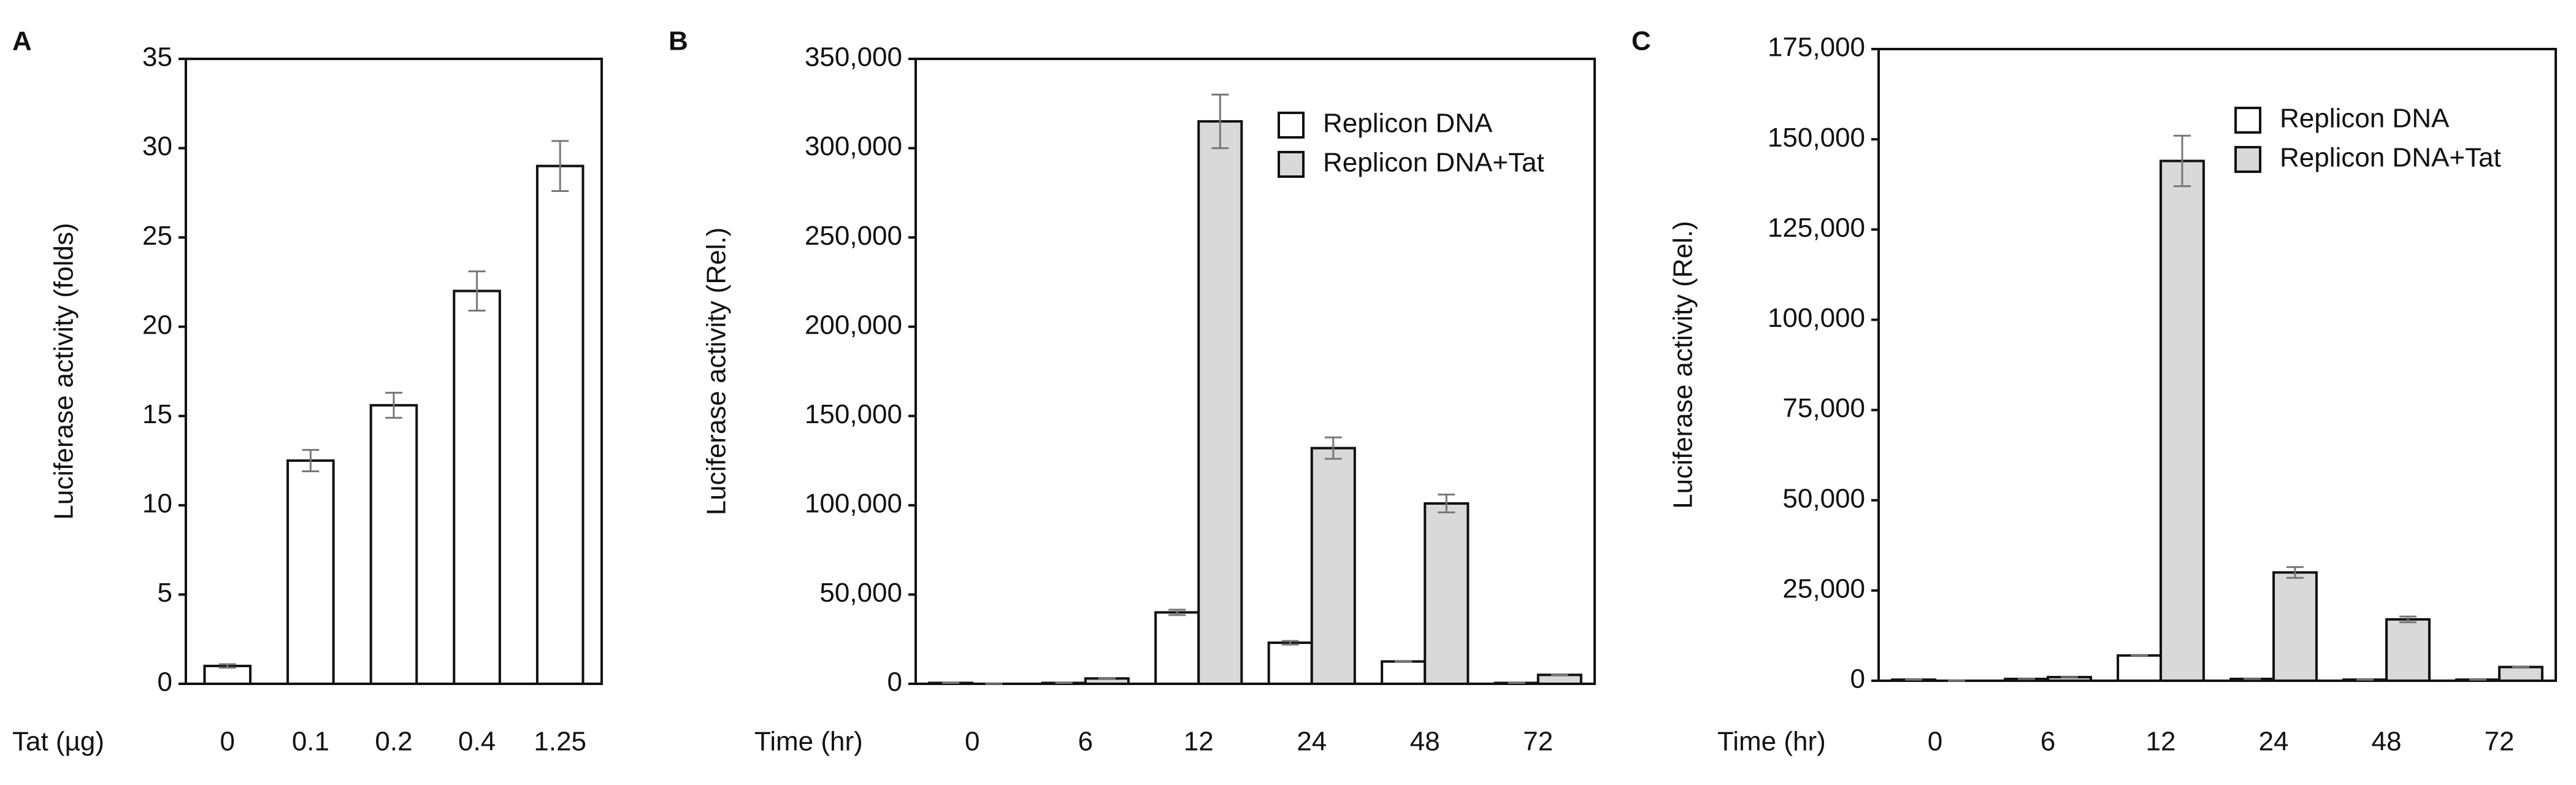  I want to click on y-tick-label: 20, so click(157, 325).